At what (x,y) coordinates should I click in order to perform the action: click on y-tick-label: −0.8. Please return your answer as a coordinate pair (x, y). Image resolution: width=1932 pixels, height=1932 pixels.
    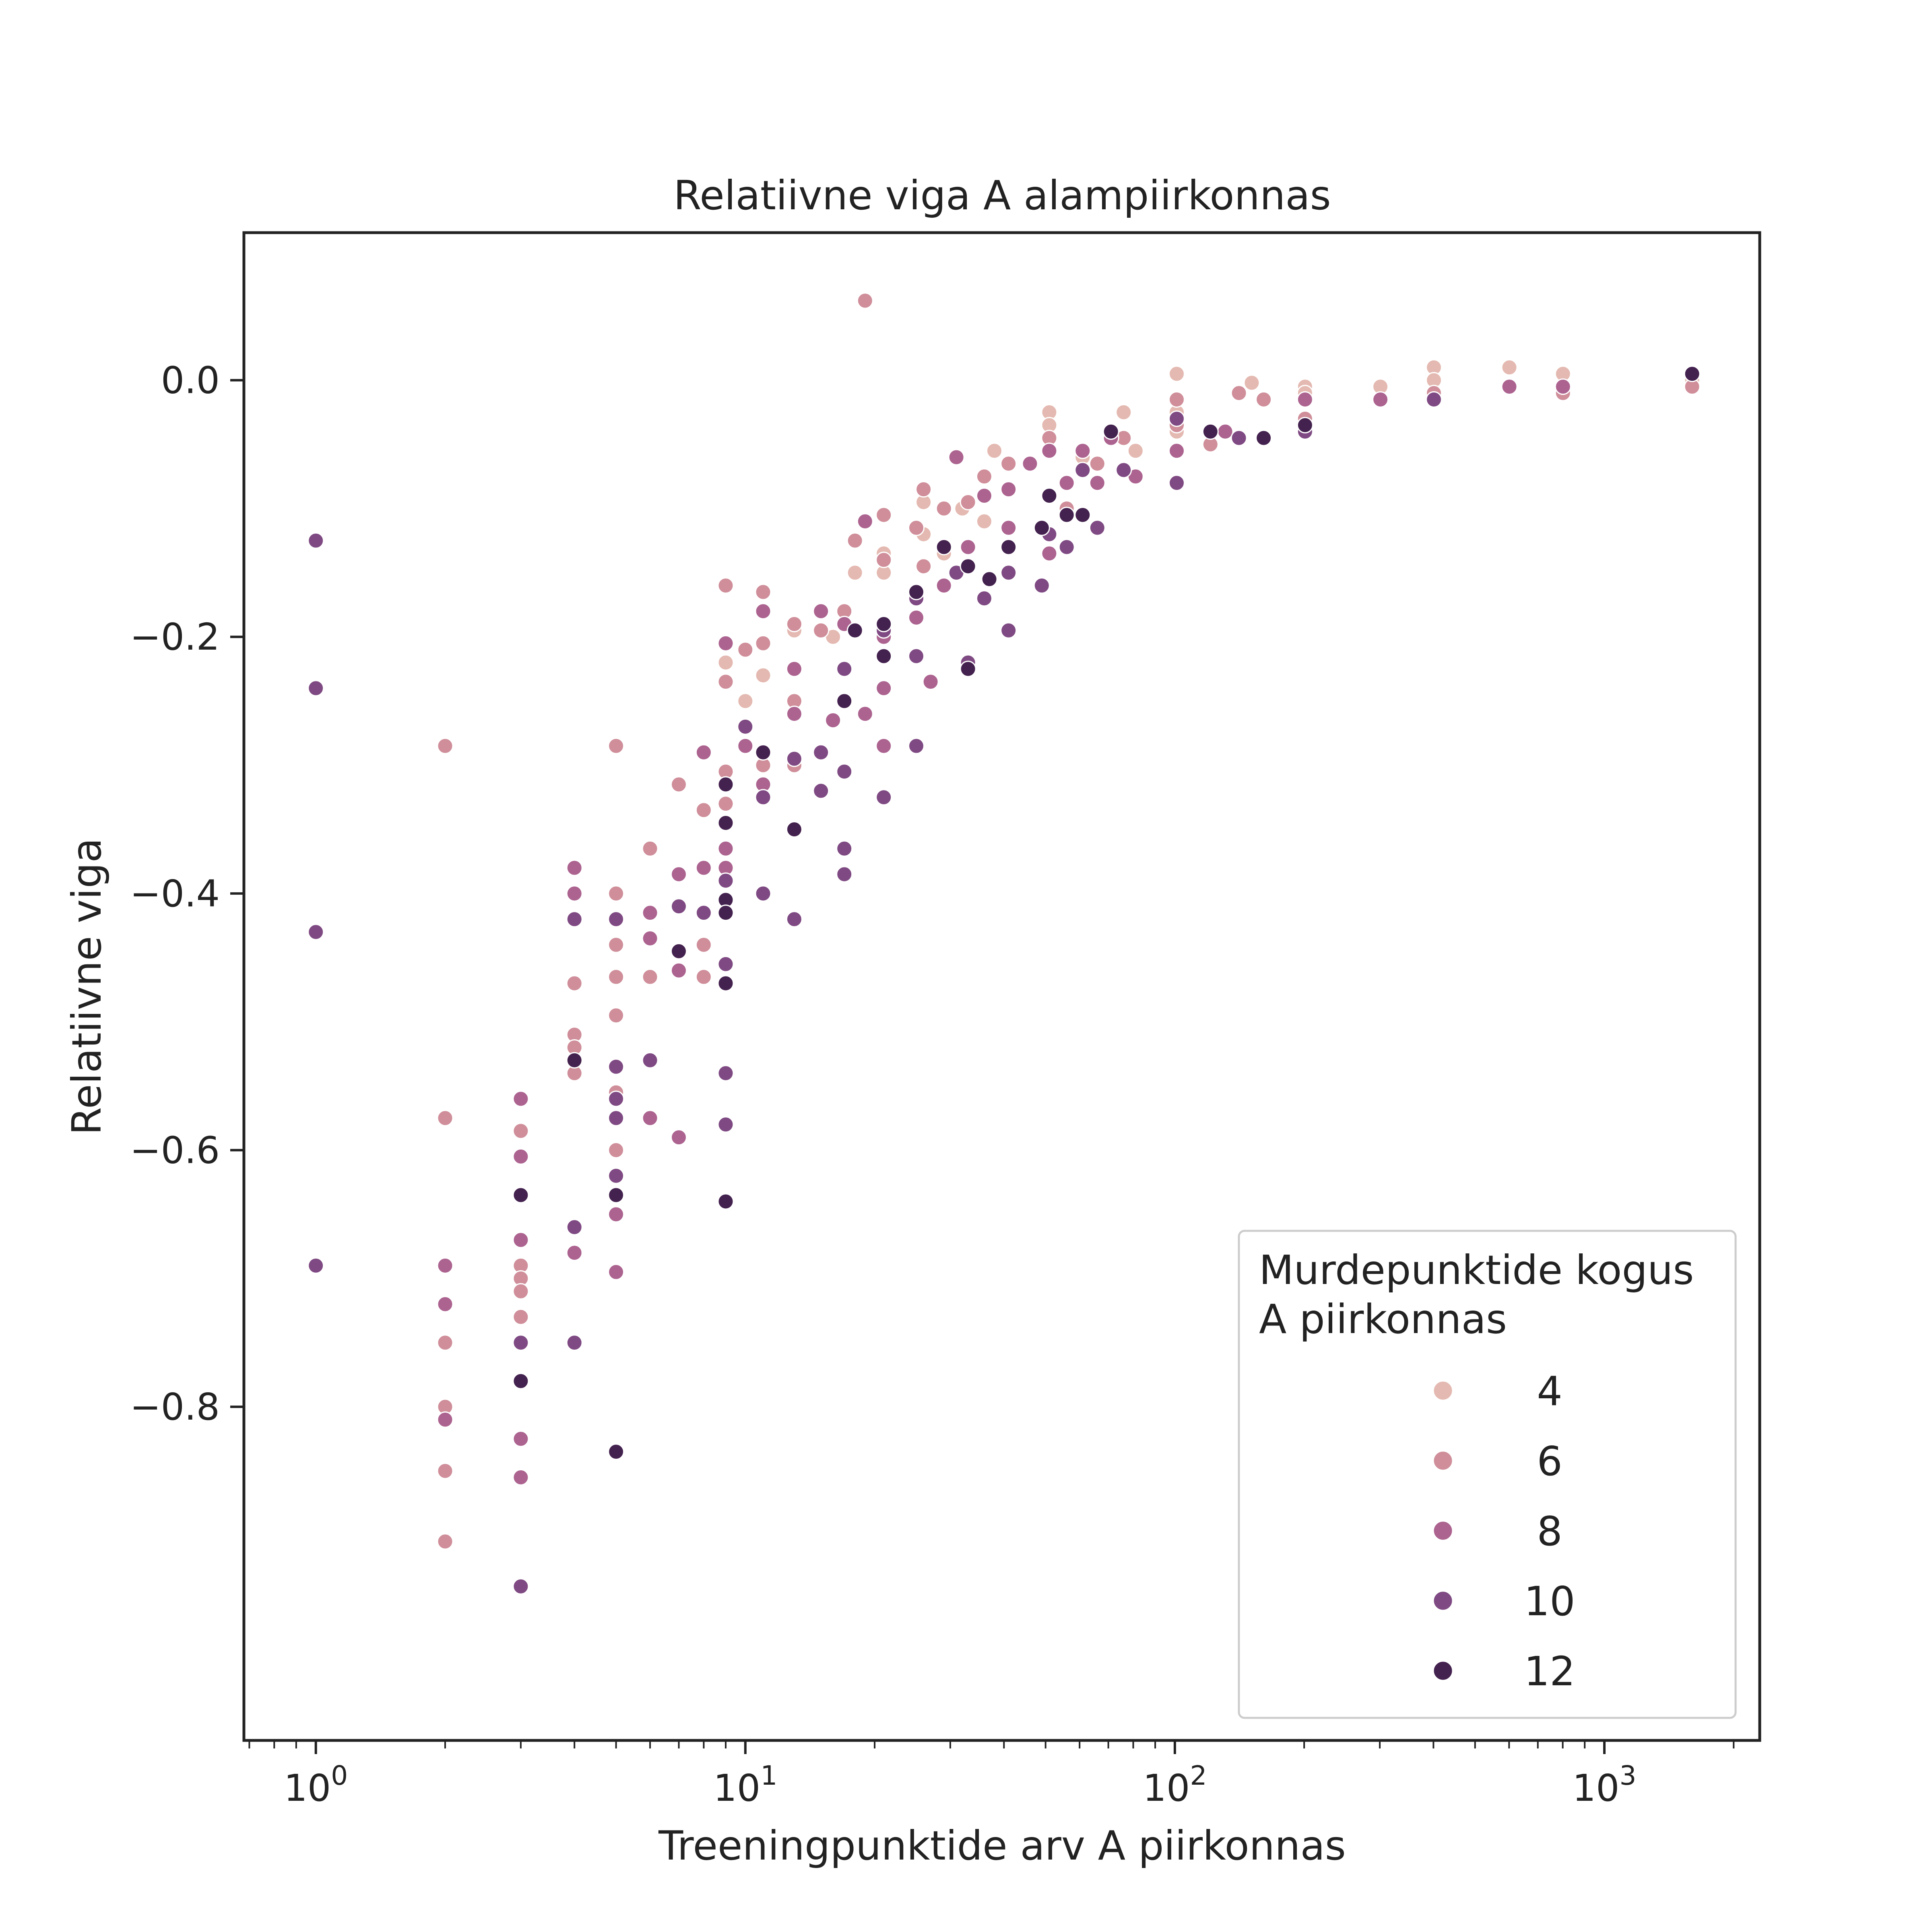
    Looking at the image, I should click on (175, 1406).